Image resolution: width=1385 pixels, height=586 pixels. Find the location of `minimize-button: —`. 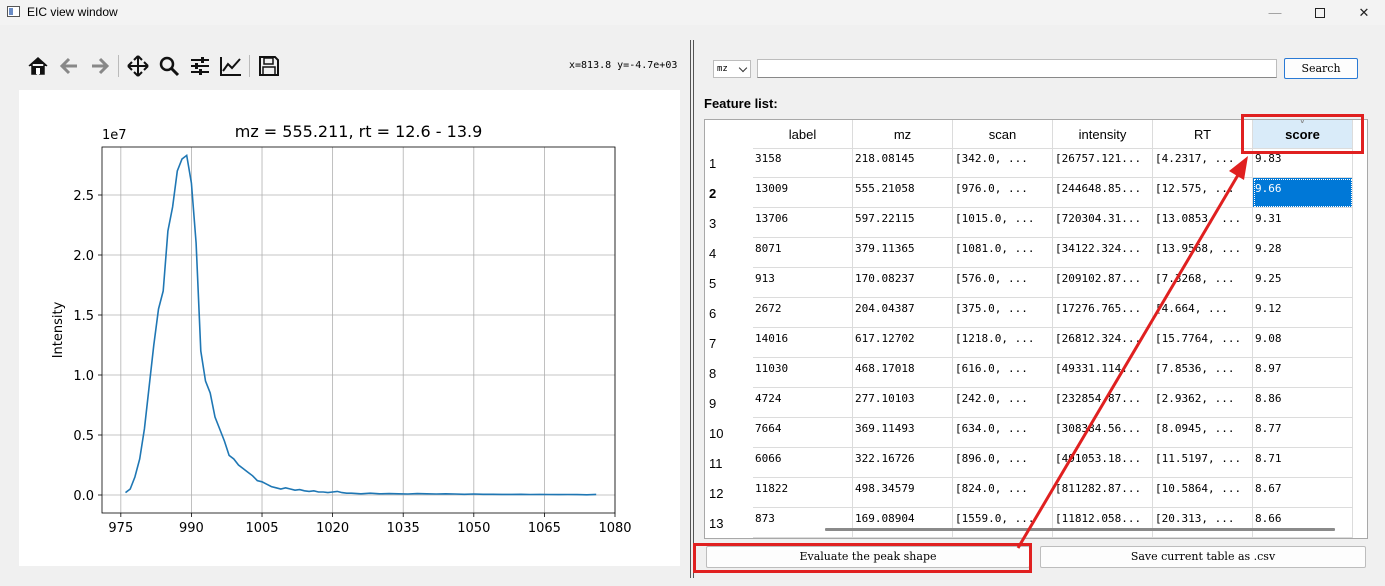

minimize-button: — is located at coordinates (1275, 12).